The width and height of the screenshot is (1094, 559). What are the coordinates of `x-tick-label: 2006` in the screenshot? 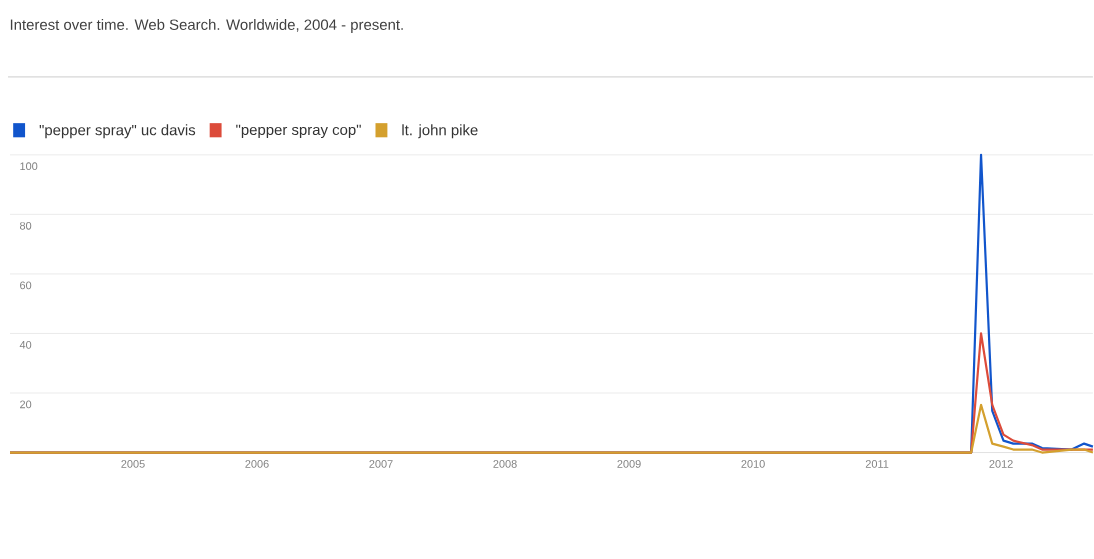 It's located at (257, 463).